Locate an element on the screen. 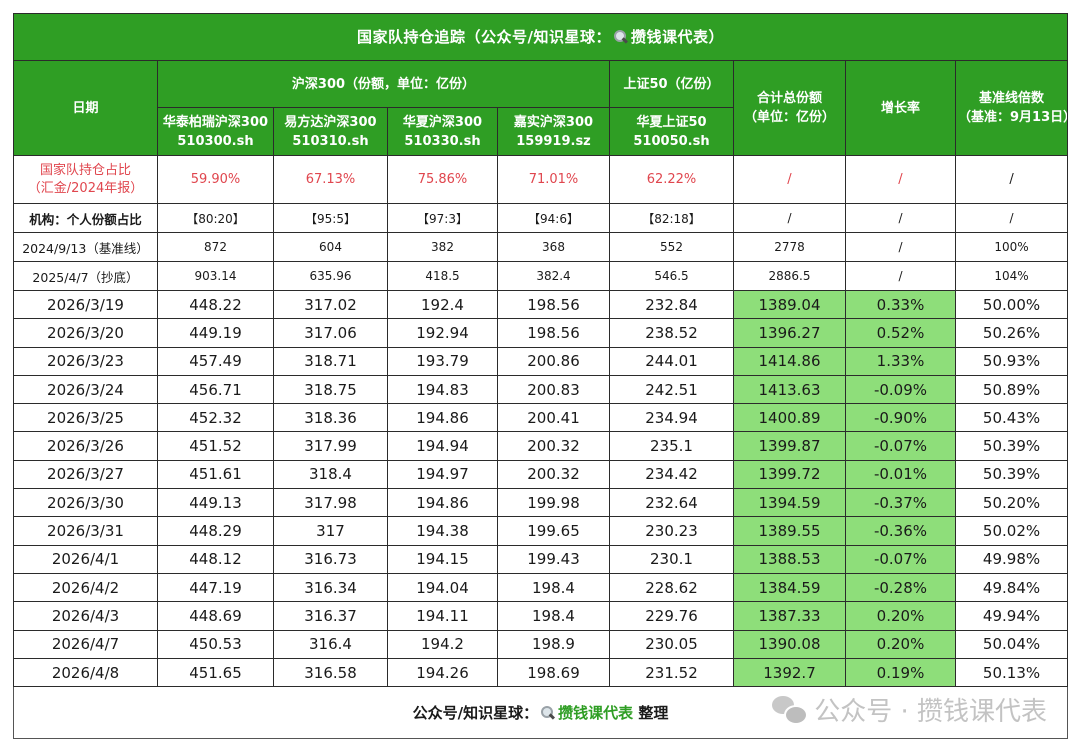 The height and width of the screenshot is (749, 1080). header-multiple-note: （基准：9月13日） is located at coordinates (1013, 117).